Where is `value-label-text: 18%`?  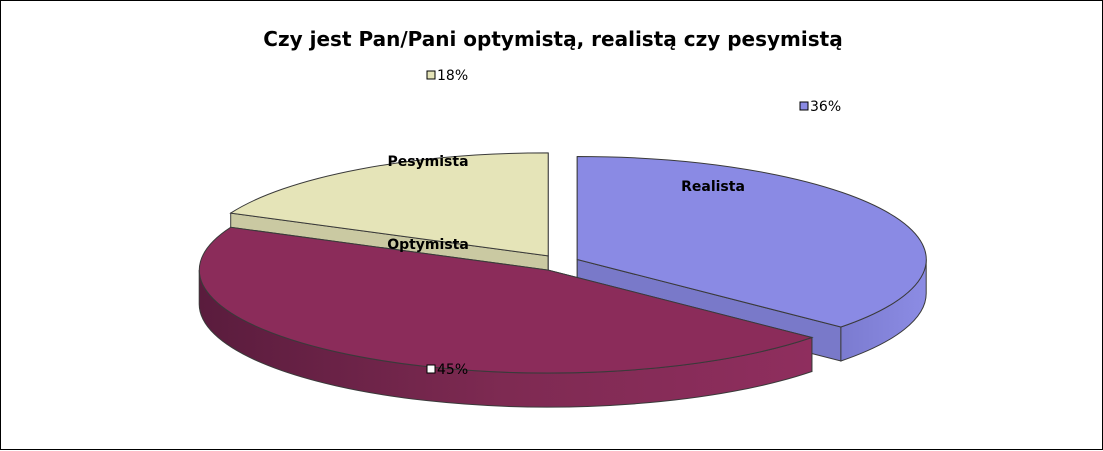
value-label-text: 18% is located at coordinates (452, 76).